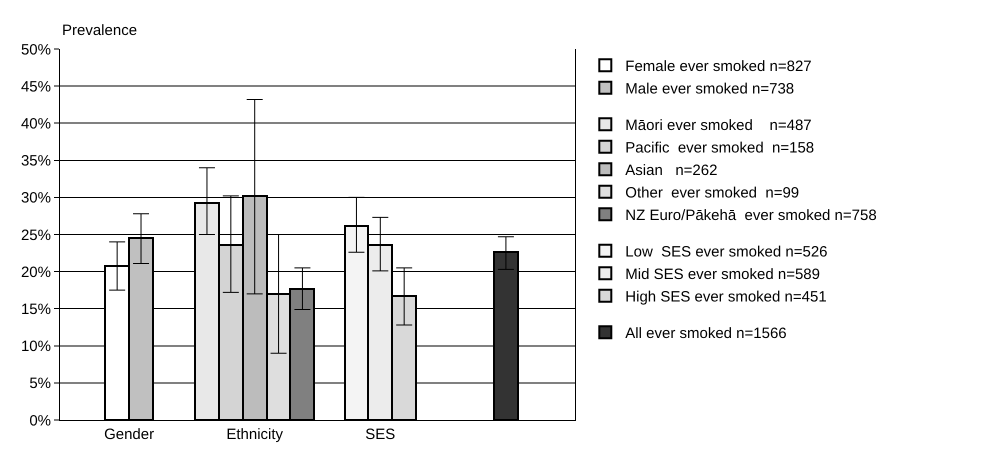  I want to click on legend-label: High SES ever smoked n=451, so click(726, 297).